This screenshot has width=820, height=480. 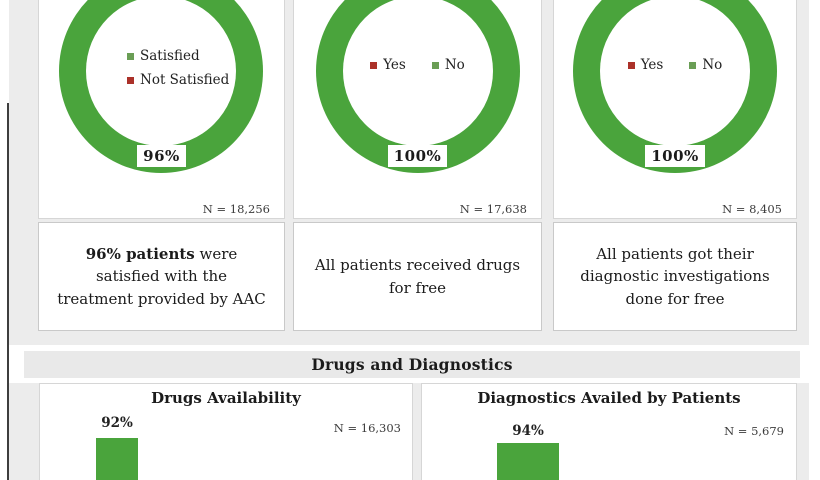 I want to click on donut-center-label: 96%, so click(x=161, y=156).